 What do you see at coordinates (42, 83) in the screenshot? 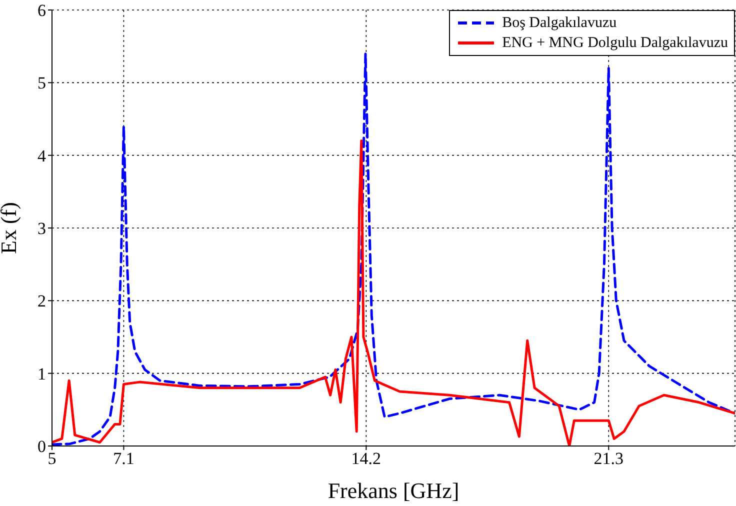
I see `y-tick-label: 5` at bounding box center [42, 83].